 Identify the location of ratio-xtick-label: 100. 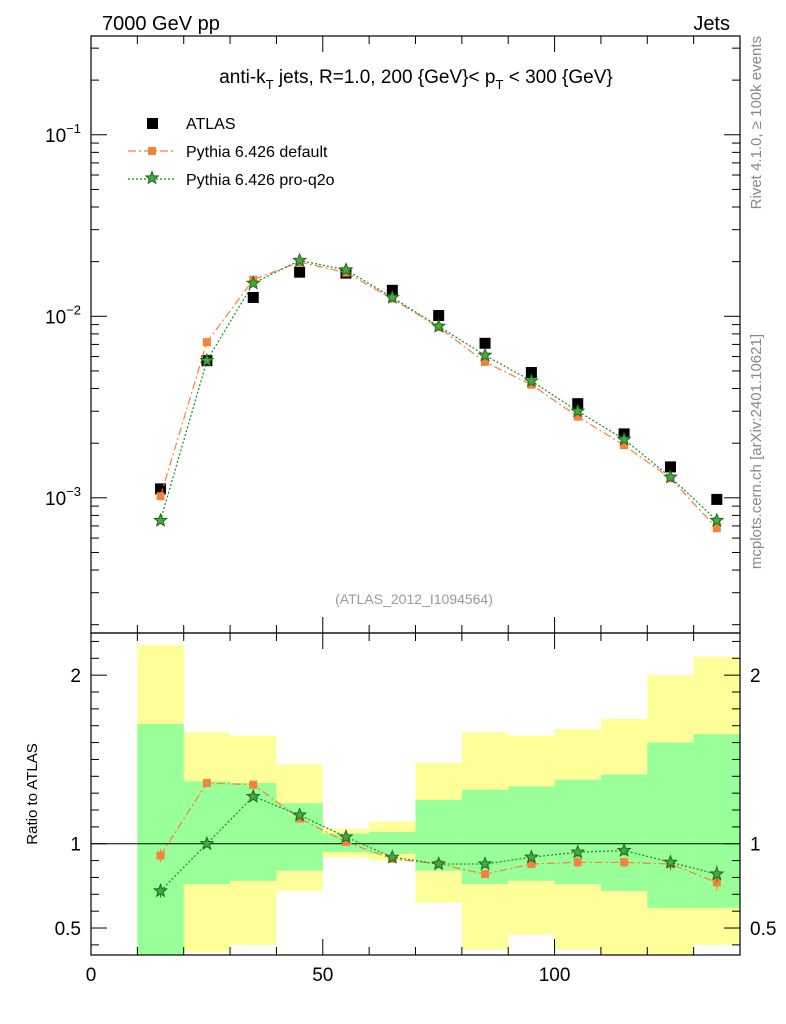
(555, 975).